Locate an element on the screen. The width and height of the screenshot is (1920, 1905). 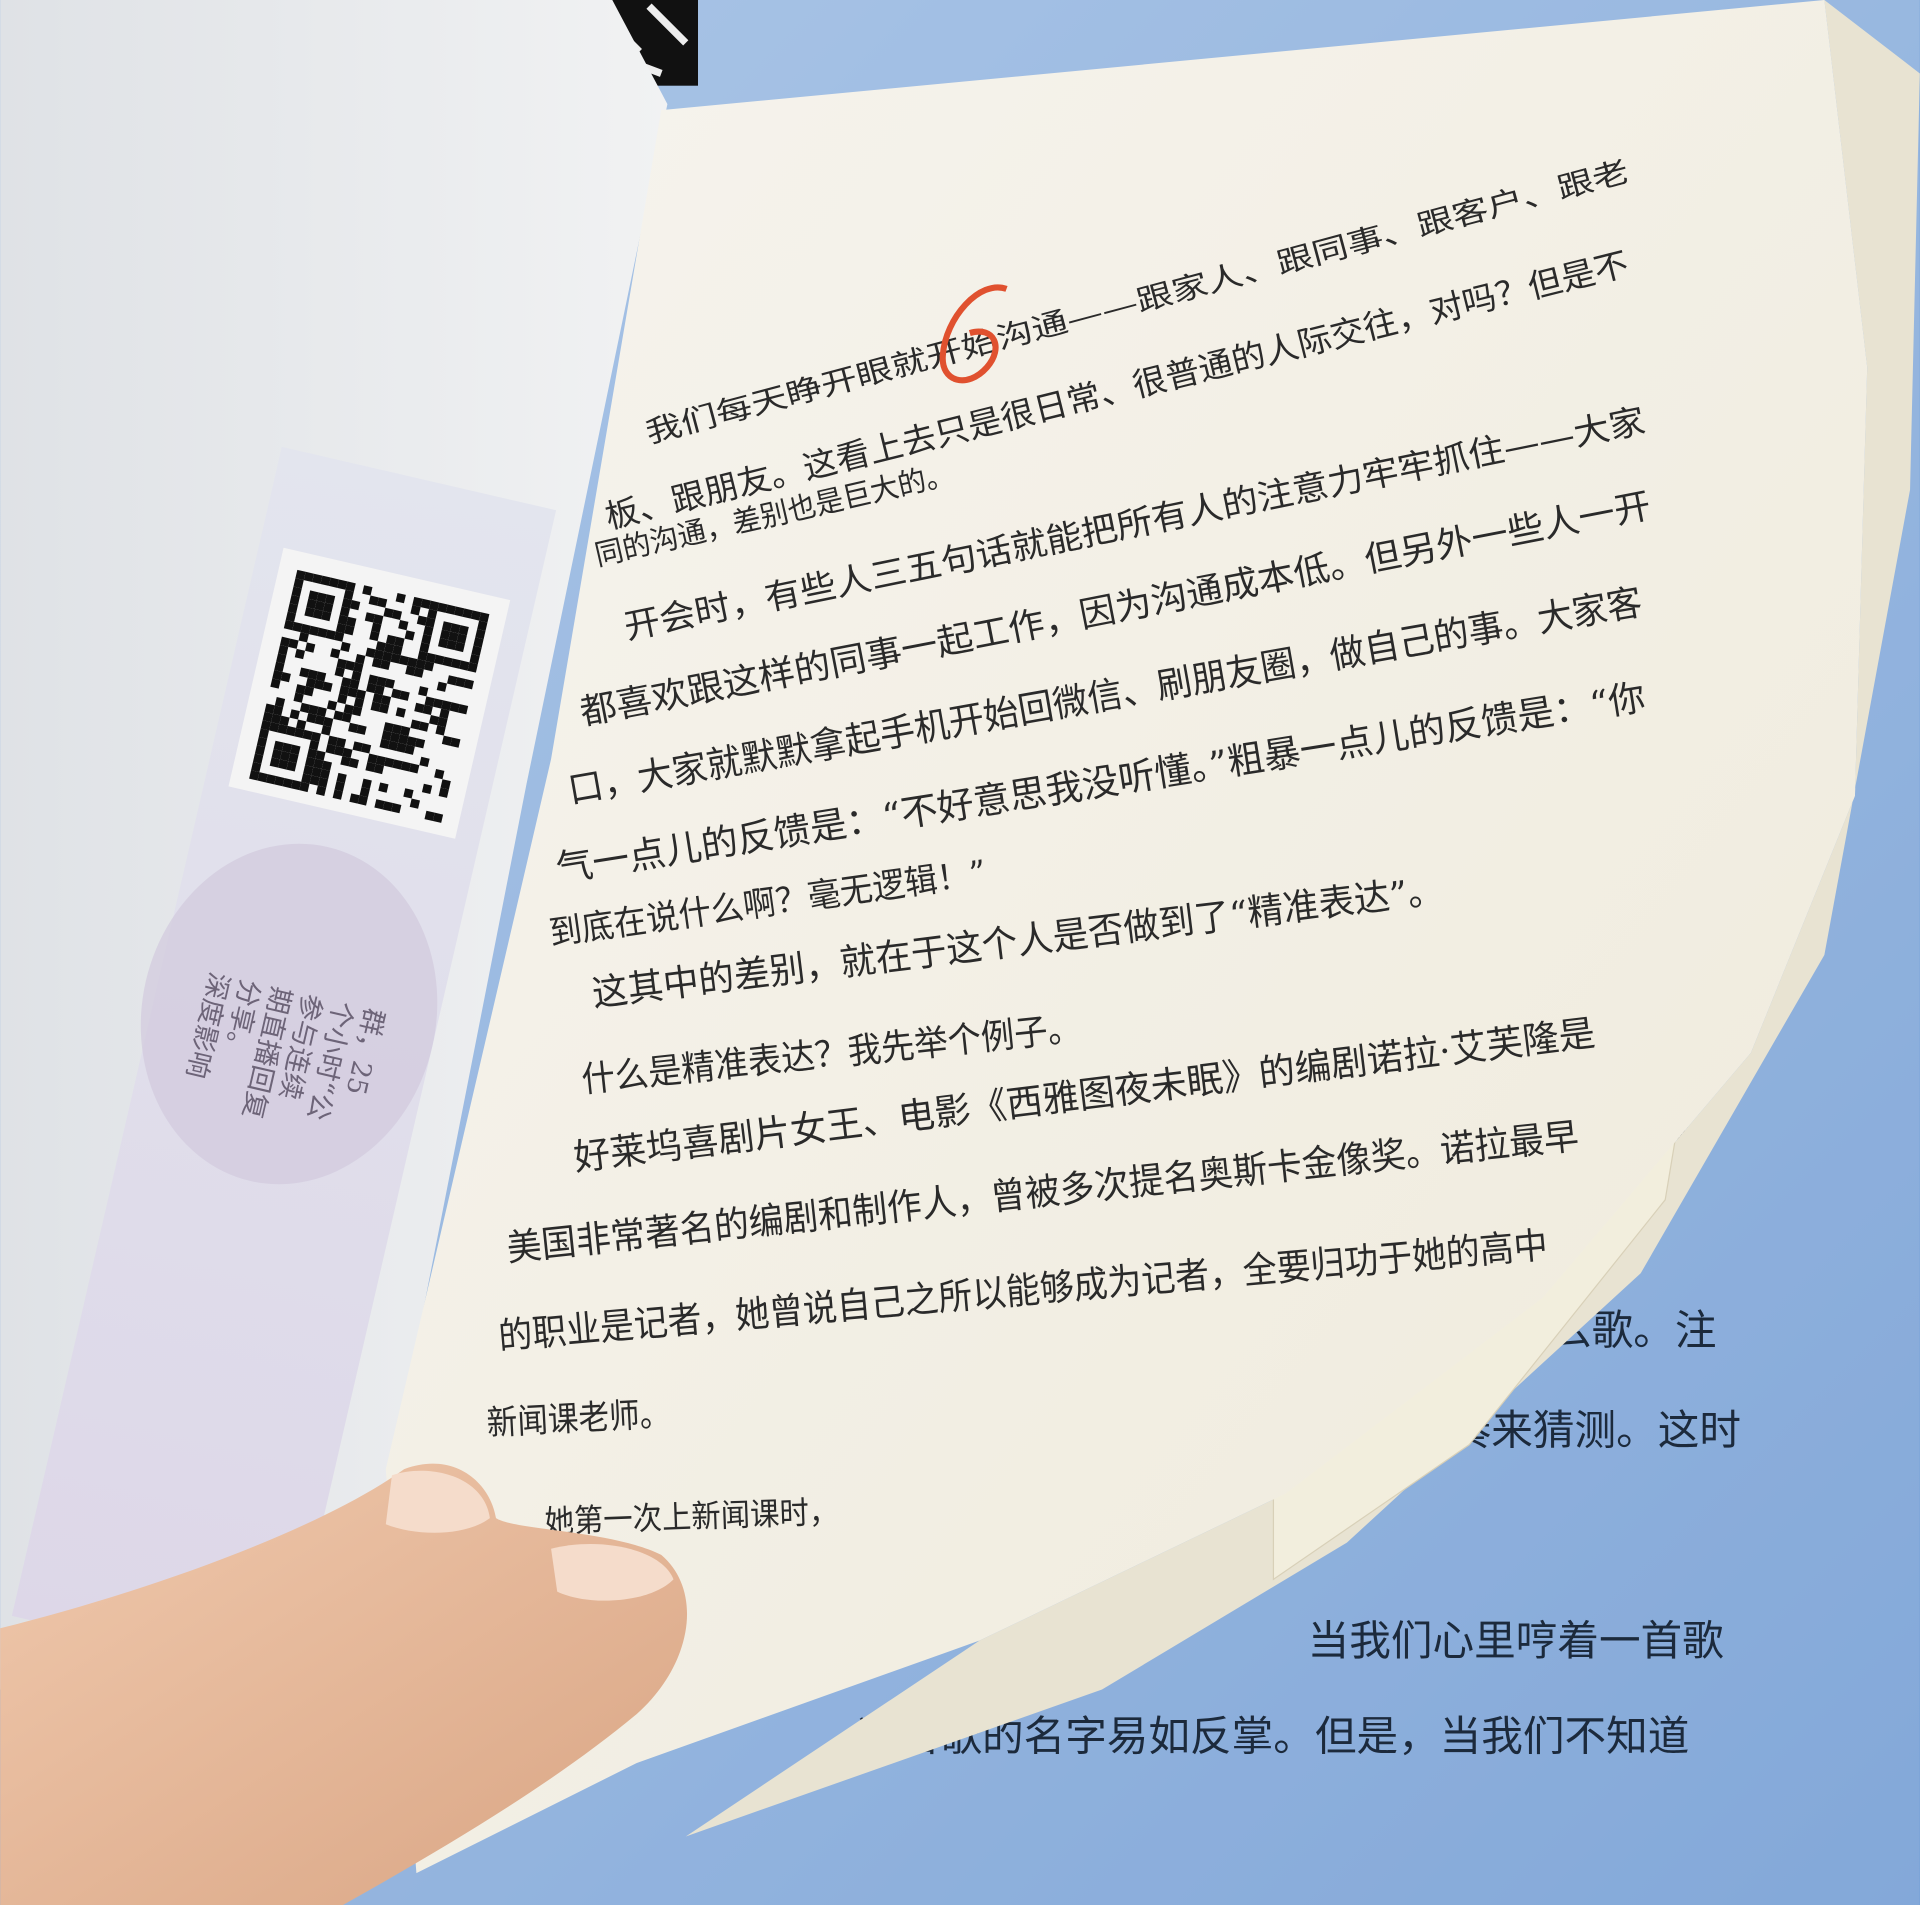
text-line: 新闻课老师。 is located at coordinates (578, 1419).